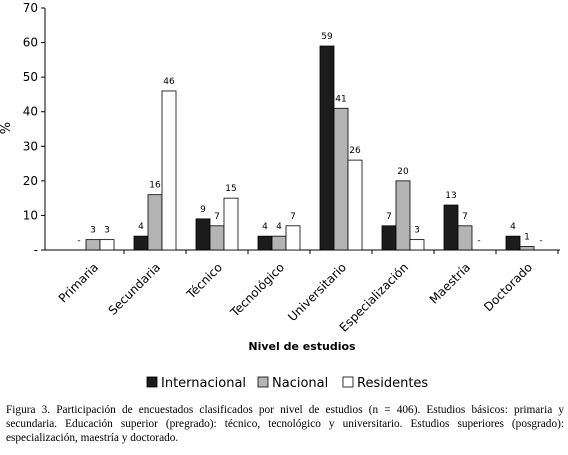 This screenshot has height=455, width=568. Describe the element at coordinates (300, 383) in the screenshot. I see `legend-label: Nacional` at that location.